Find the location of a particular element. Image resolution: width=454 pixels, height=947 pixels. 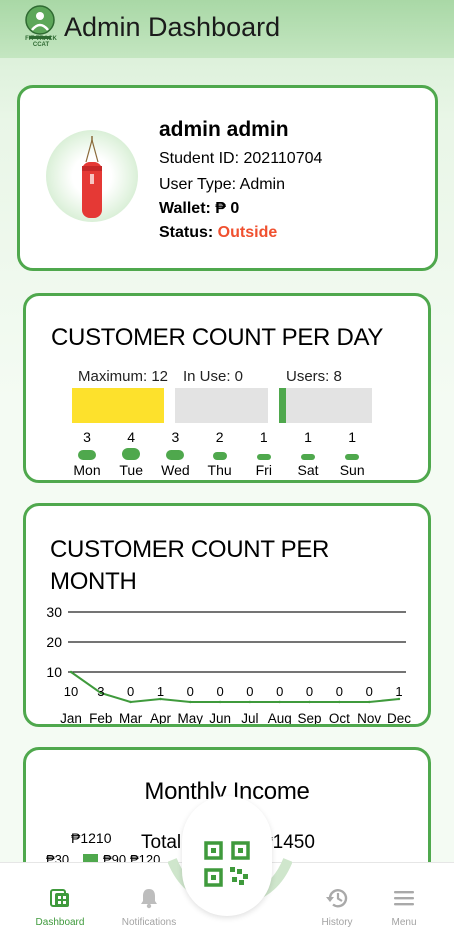

maximum-bar is located at coordinates (118, 405).